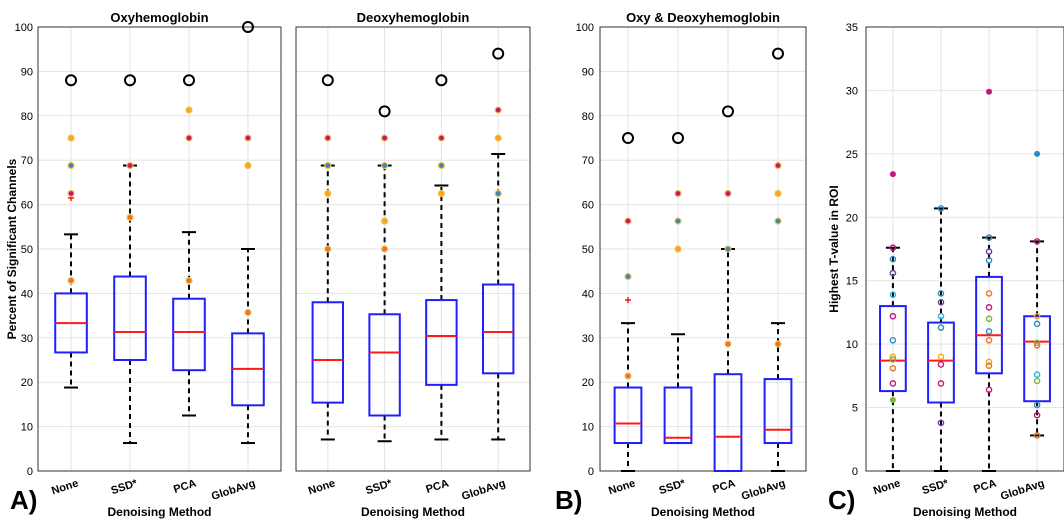  I want to click on y-tick-label: 60, so click(588, 206).